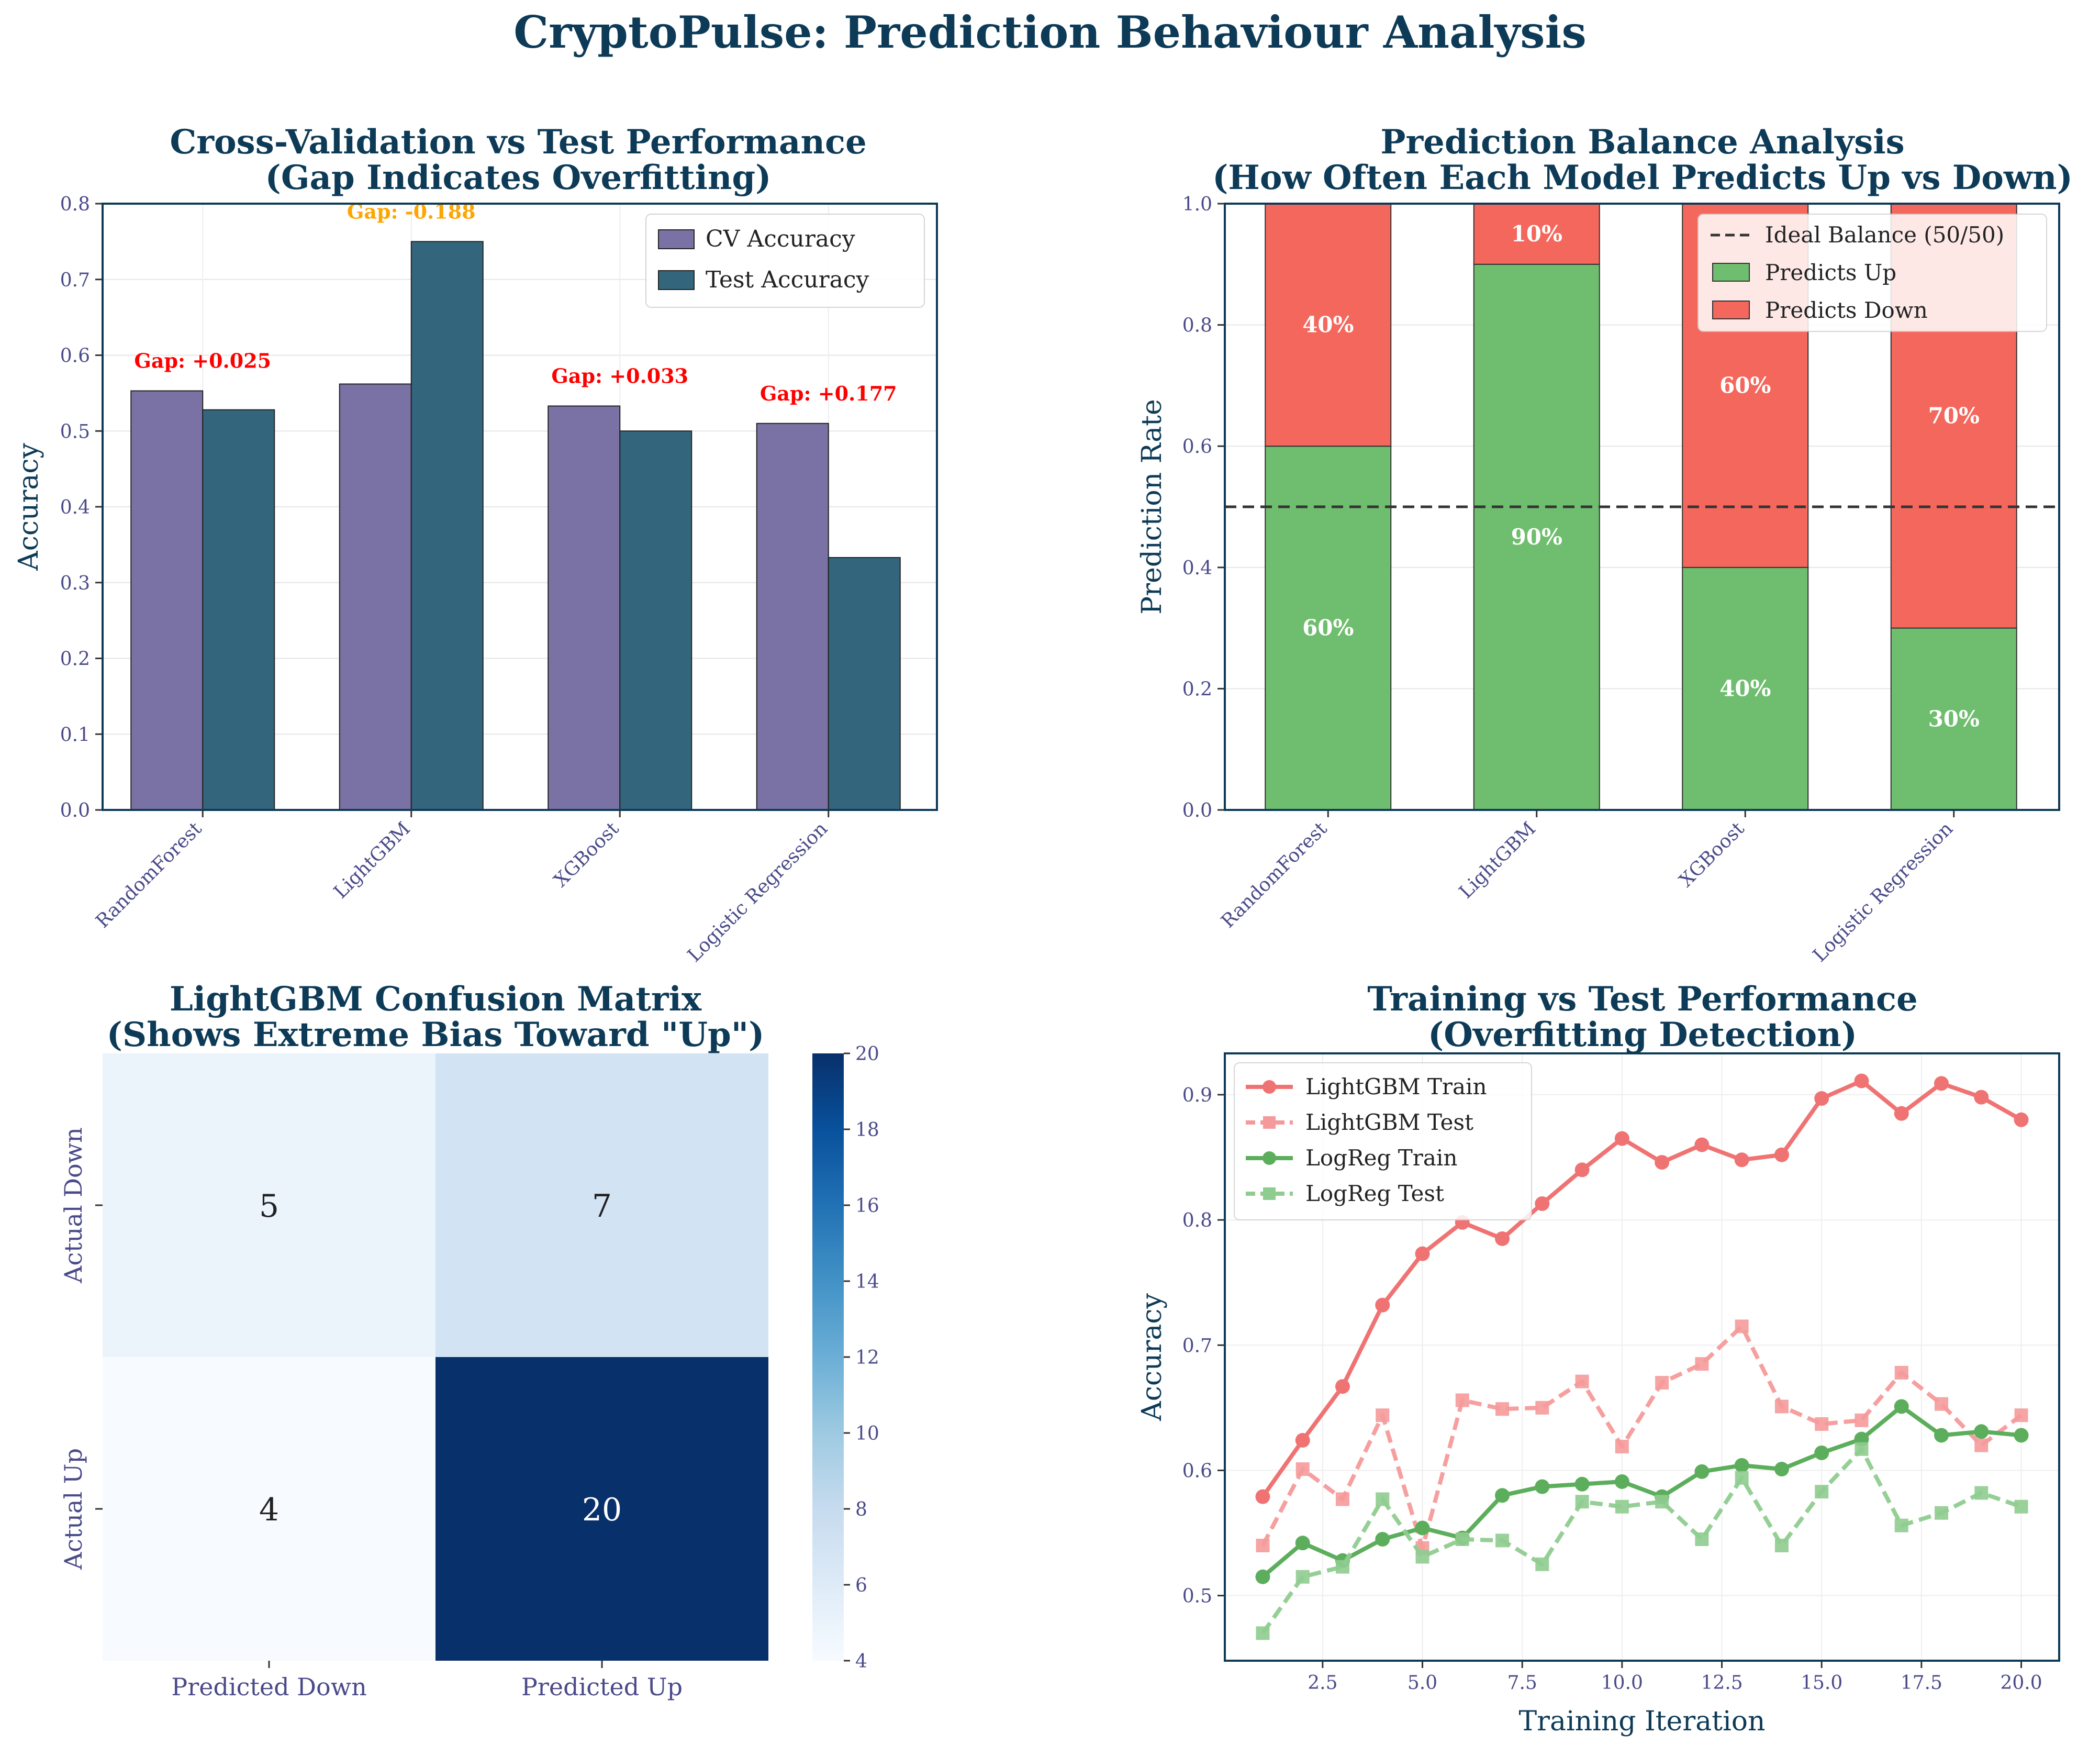  Describe the element at coordinates (867, 1206) in the screenshot. I see `chart-3-colorbar-label: 16` at that location.